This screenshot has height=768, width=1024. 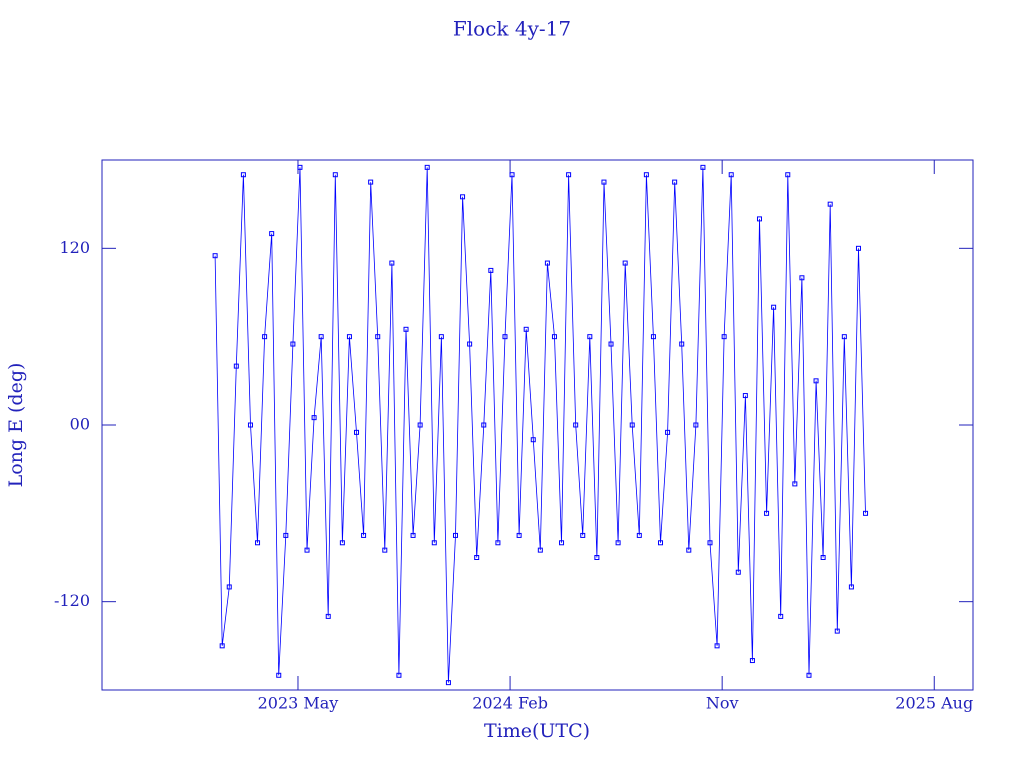 I want to click on x-tick-label: 2025 Aug, so click(x=934, y=703).